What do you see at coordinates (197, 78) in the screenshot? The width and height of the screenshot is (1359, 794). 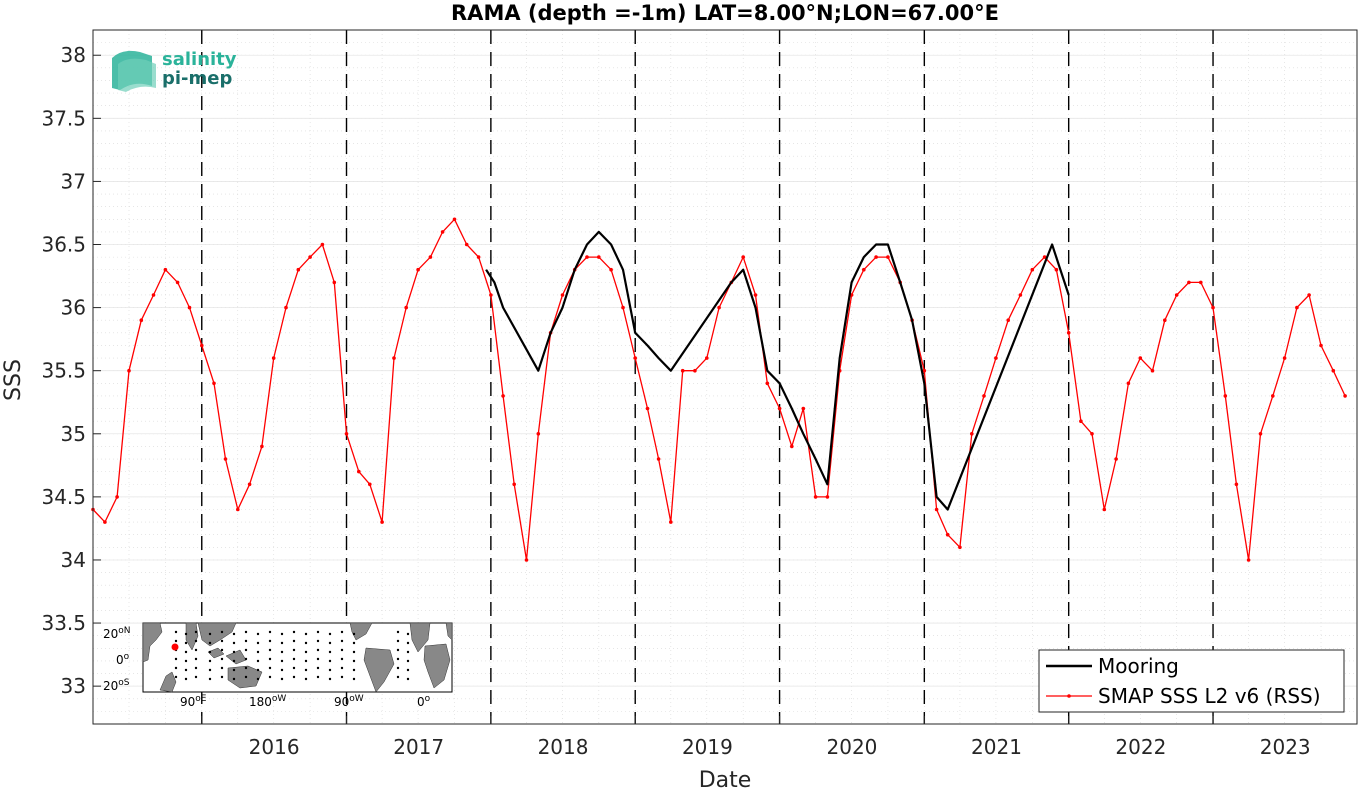 I see `logo-line2: pi-mep` at bounding box center [197, 78].